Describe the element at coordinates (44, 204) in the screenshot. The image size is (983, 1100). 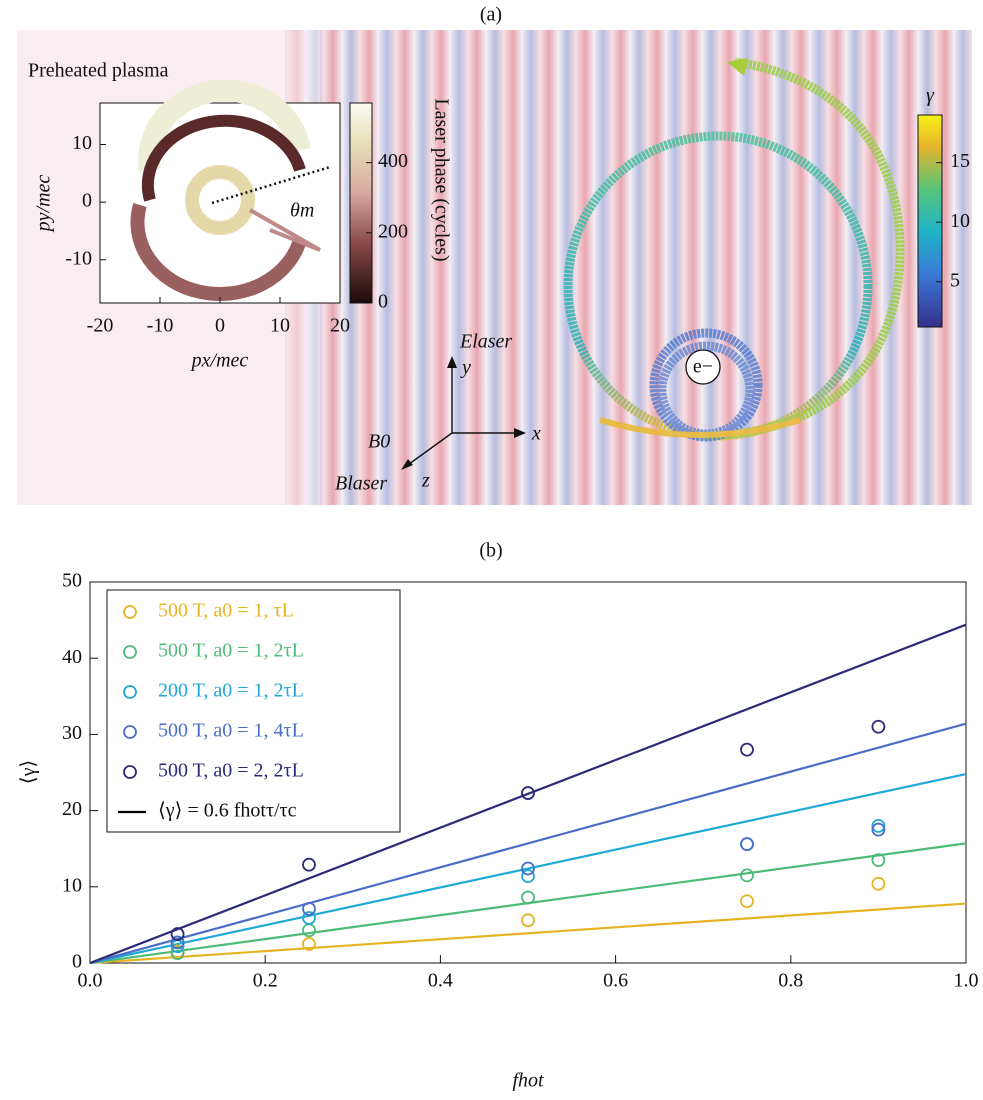
I see `y-axis-label: py/mec` at that location.